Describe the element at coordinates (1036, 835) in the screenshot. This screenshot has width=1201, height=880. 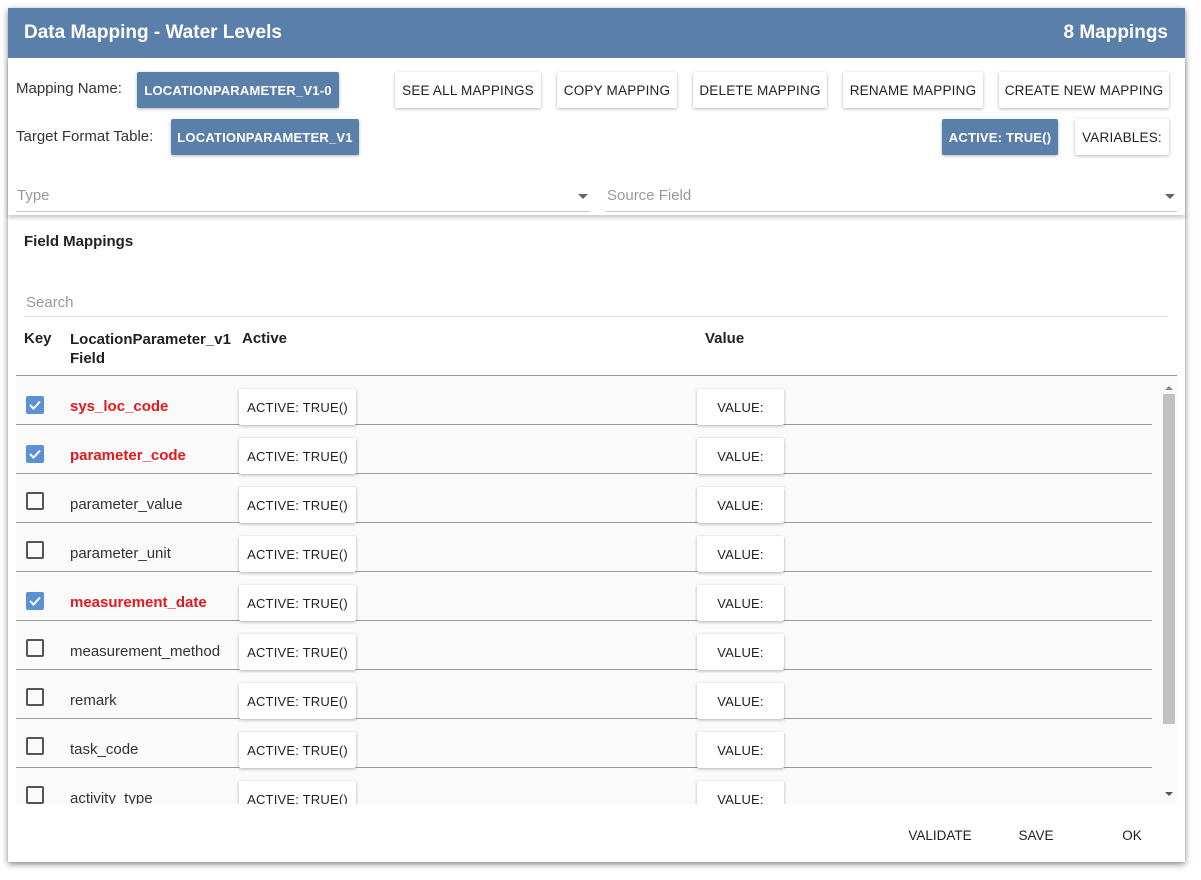
I see `footer-button: SAVE` at that location.